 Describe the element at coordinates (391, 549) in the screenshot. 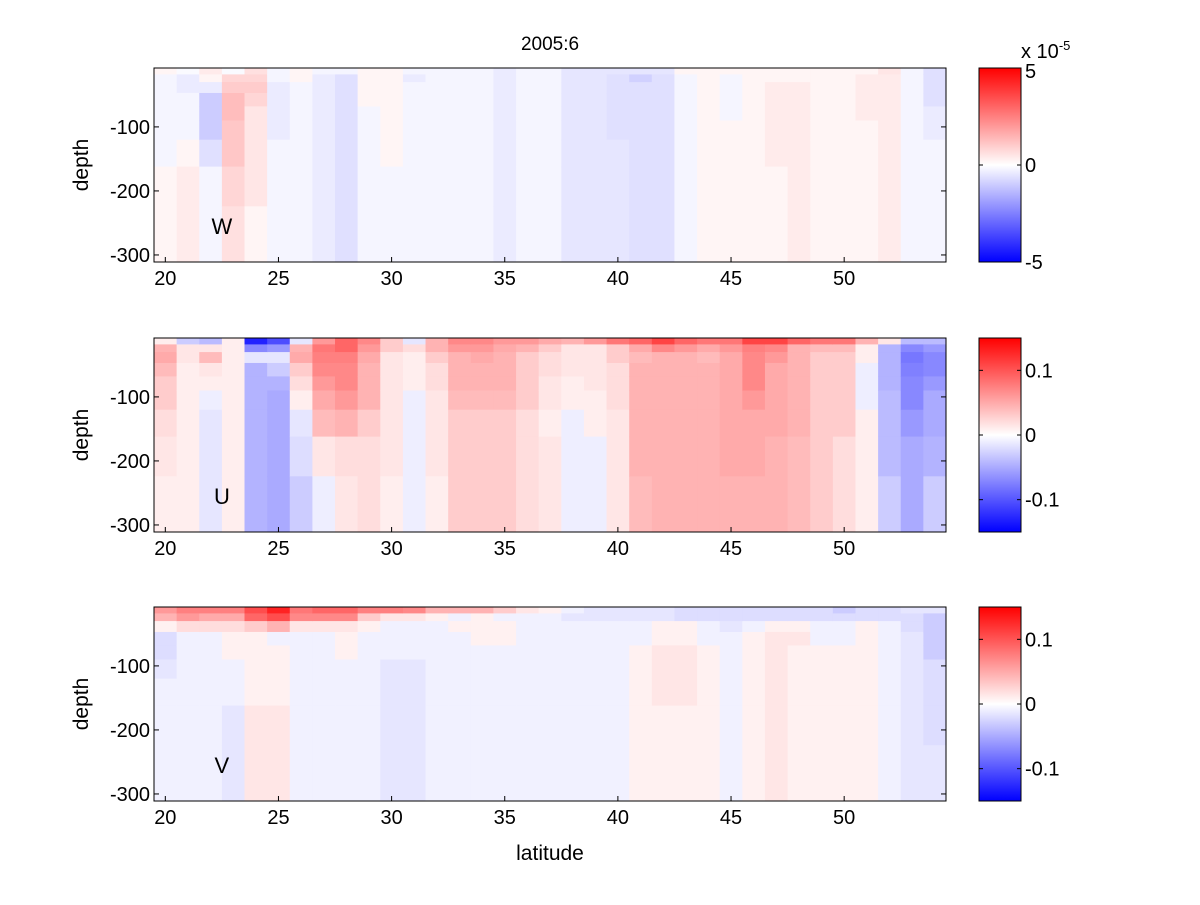

I see `x-tick-label: 30` at that location.